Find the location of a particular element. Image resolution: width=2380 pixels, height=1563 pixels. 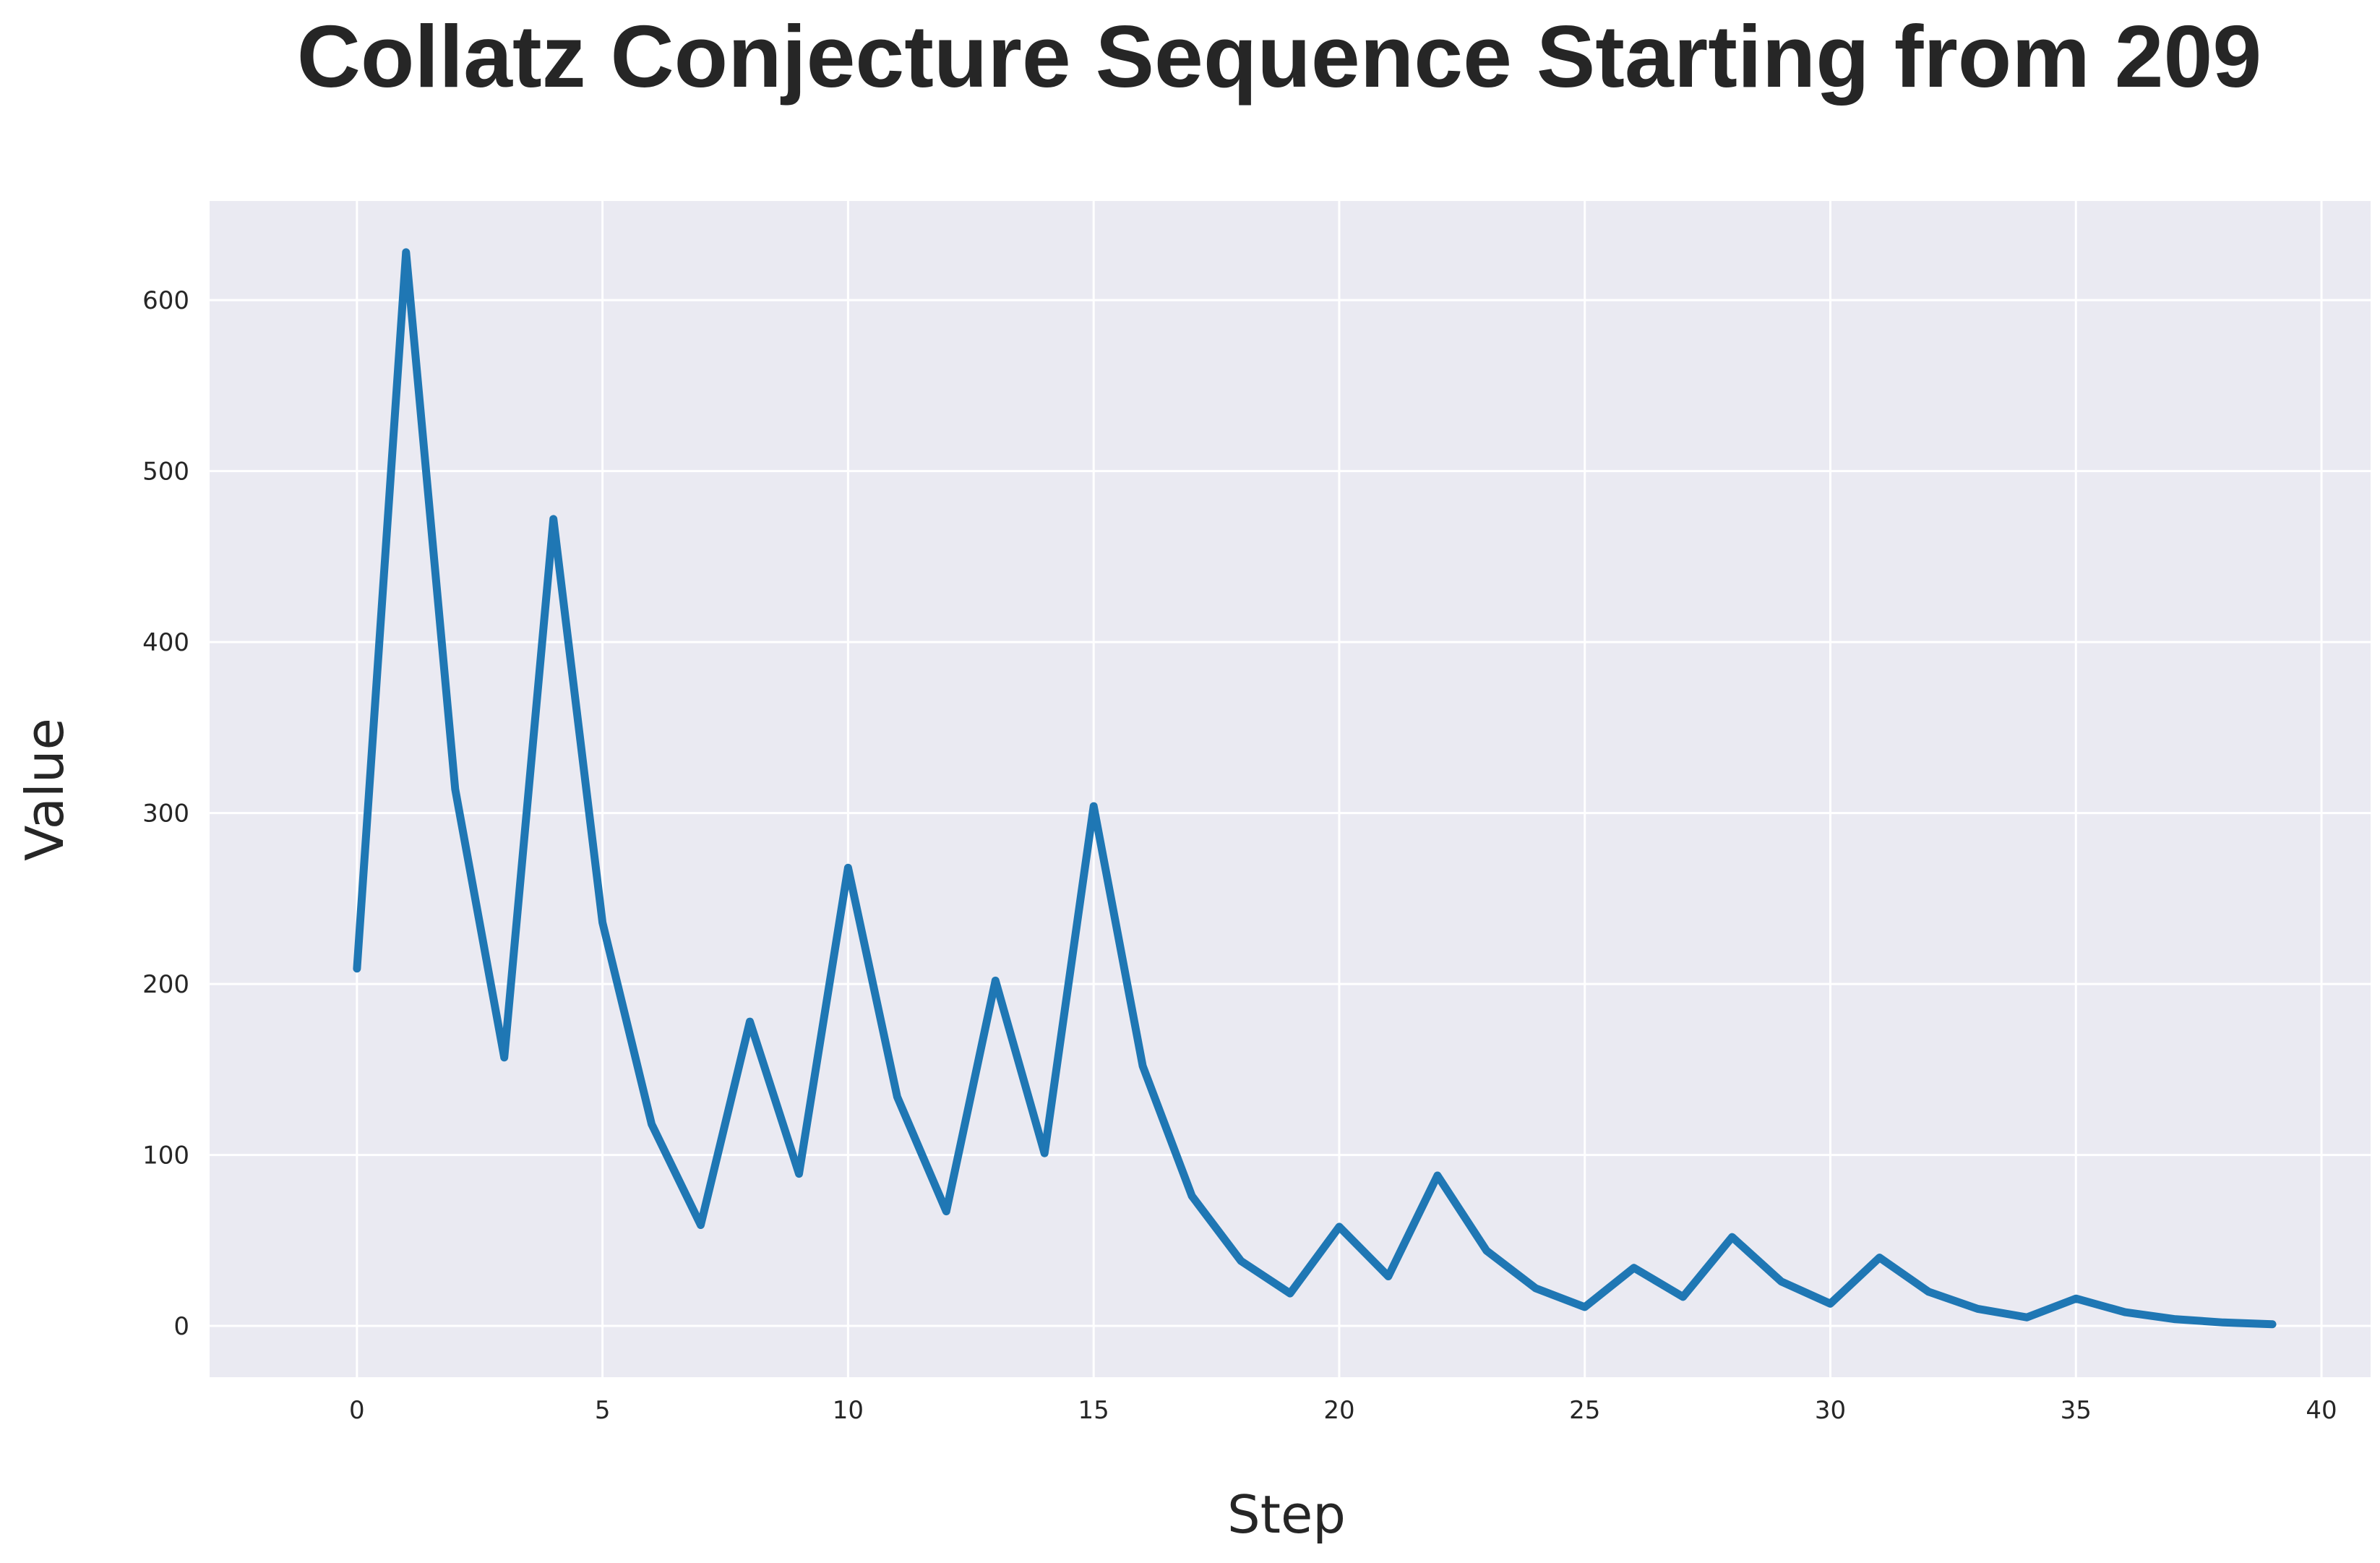

y-tick-label: 0 is located at coordinates (181, 1326).